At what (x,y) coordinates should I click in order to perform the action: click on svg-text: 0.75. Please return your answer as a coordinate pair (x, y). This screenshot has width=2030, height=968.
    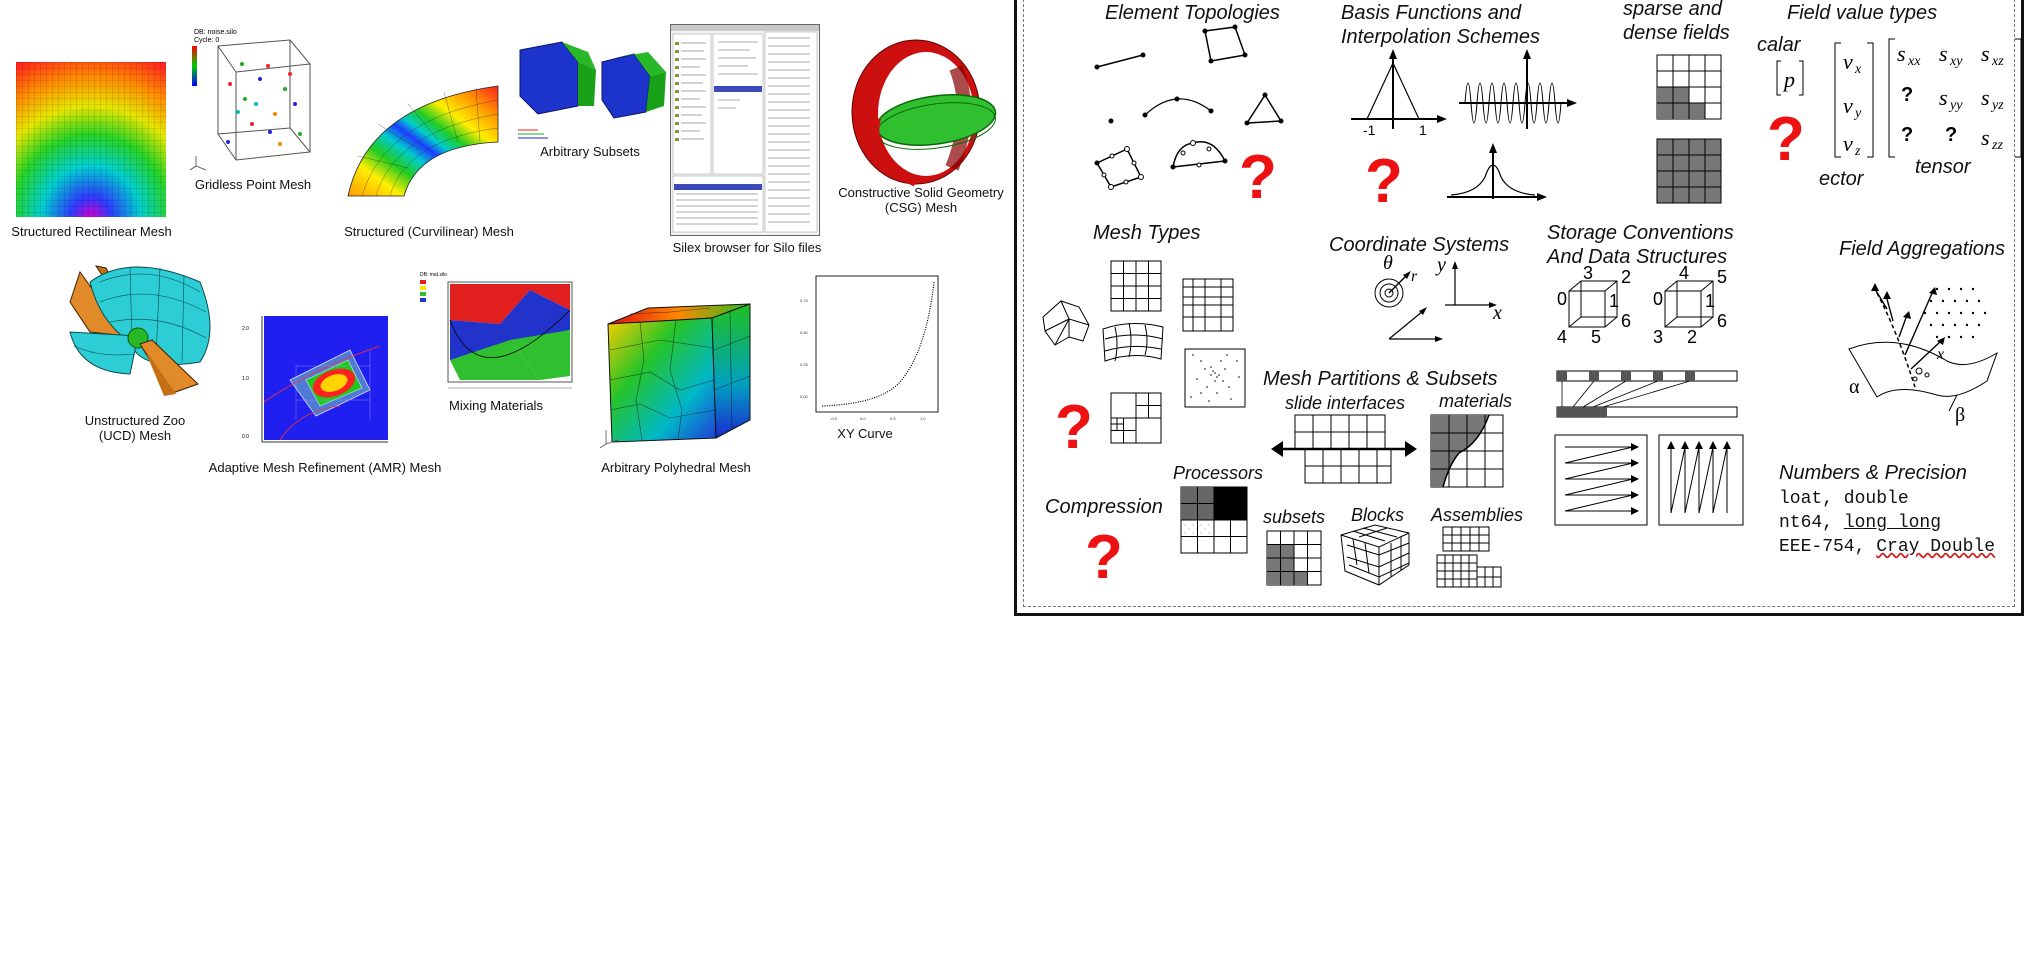
    Looking at the image, I should click on (804, 300).